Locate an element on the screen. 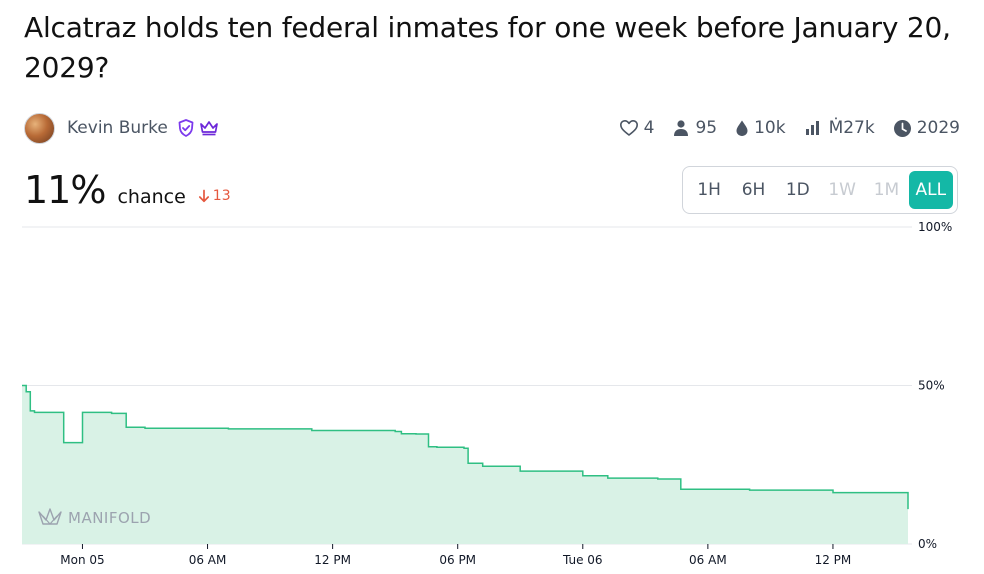 The image size is (984, 574). liquidity-amount: 10k is located at coordinates (770, 128).